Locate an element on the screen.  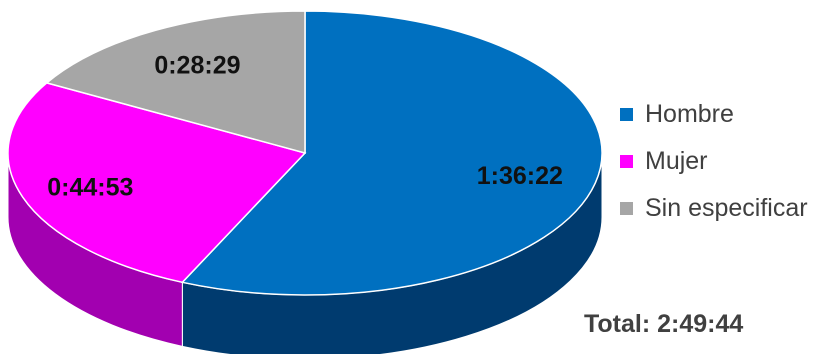
data-label-sin-especificar: 0:28:29 is located at coordinates (197, 66).